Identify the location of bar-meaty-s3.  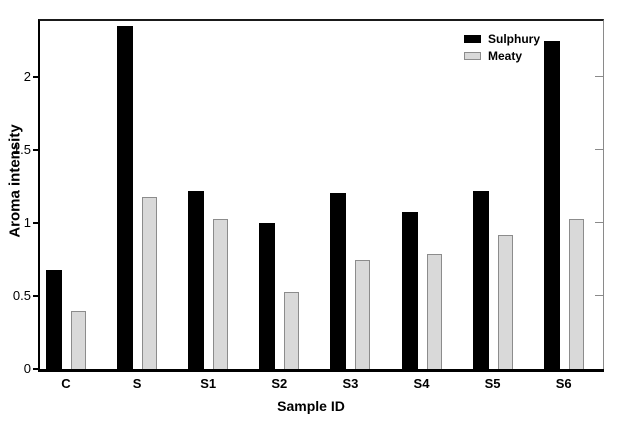
(363, 314).